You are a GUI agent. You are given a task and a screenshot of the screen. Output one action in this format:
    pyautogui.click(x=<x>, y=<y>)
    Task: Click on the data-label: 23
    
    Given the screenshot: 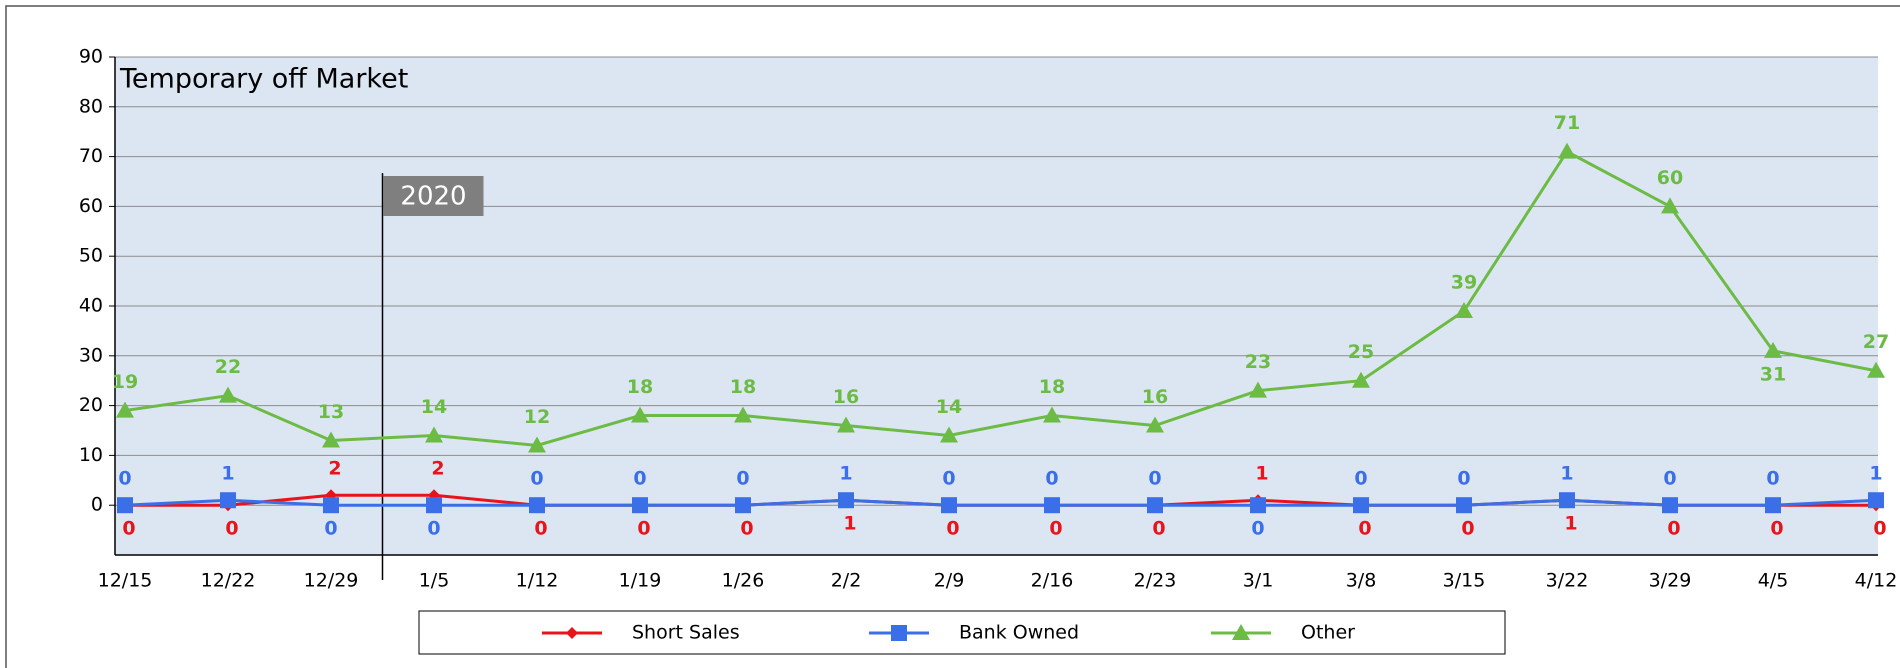 What is the action you would take?
    pyautogui.click(x=1258, y=362)
    